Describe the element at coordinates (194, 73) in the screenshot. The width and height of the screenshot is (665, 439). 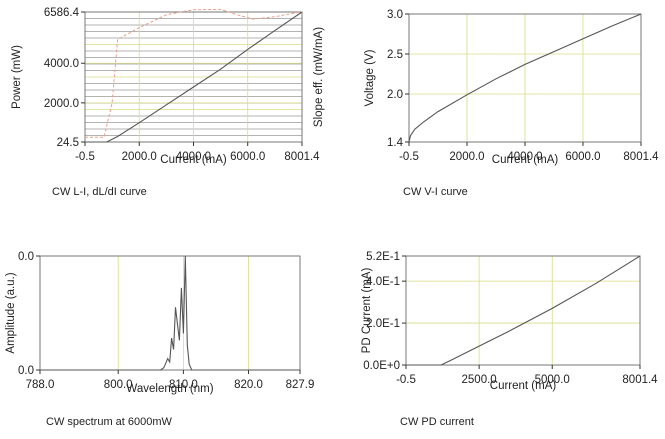
I see `series-line-slope` at that location.